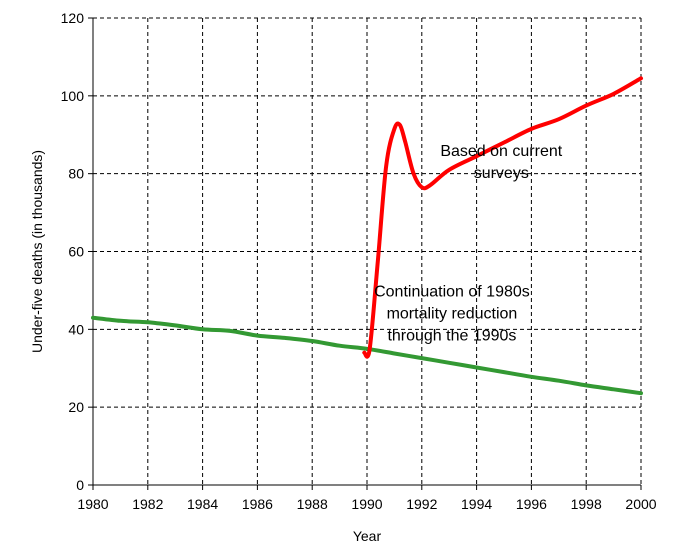 This screenshot has width=697, height=554. What do you see at coordinates (367, 536) in the screenshot?
I see `x-axis-title: Year` at bounding box center [367, 536].